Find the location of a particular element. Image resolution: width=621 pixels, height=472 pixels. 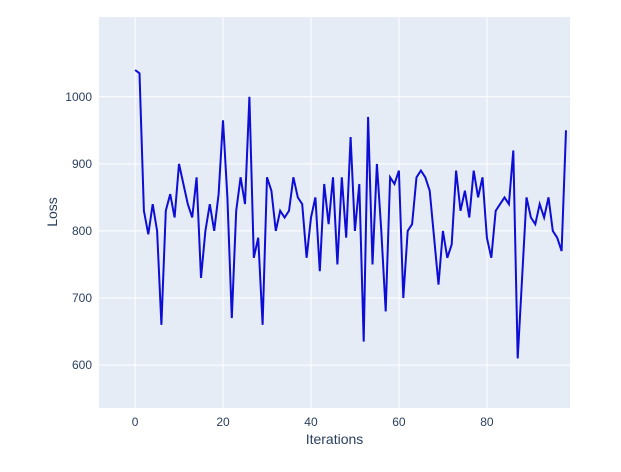

x-tick-label: 40 is located at coordinates (311, 422).